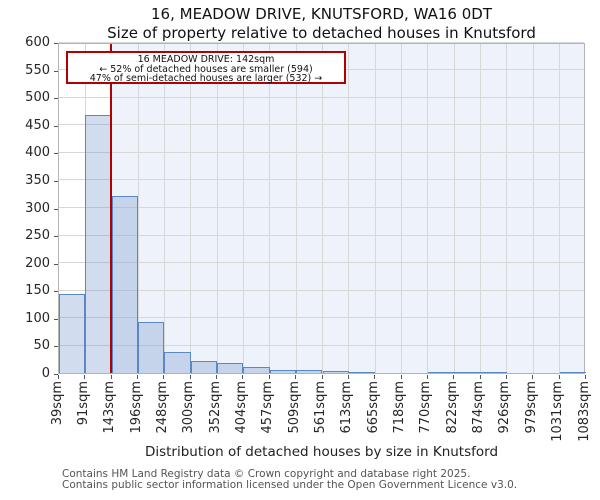 This screenshot has width=600, height=500. I want to click on y-tick-label: 350, so click(37, 180).